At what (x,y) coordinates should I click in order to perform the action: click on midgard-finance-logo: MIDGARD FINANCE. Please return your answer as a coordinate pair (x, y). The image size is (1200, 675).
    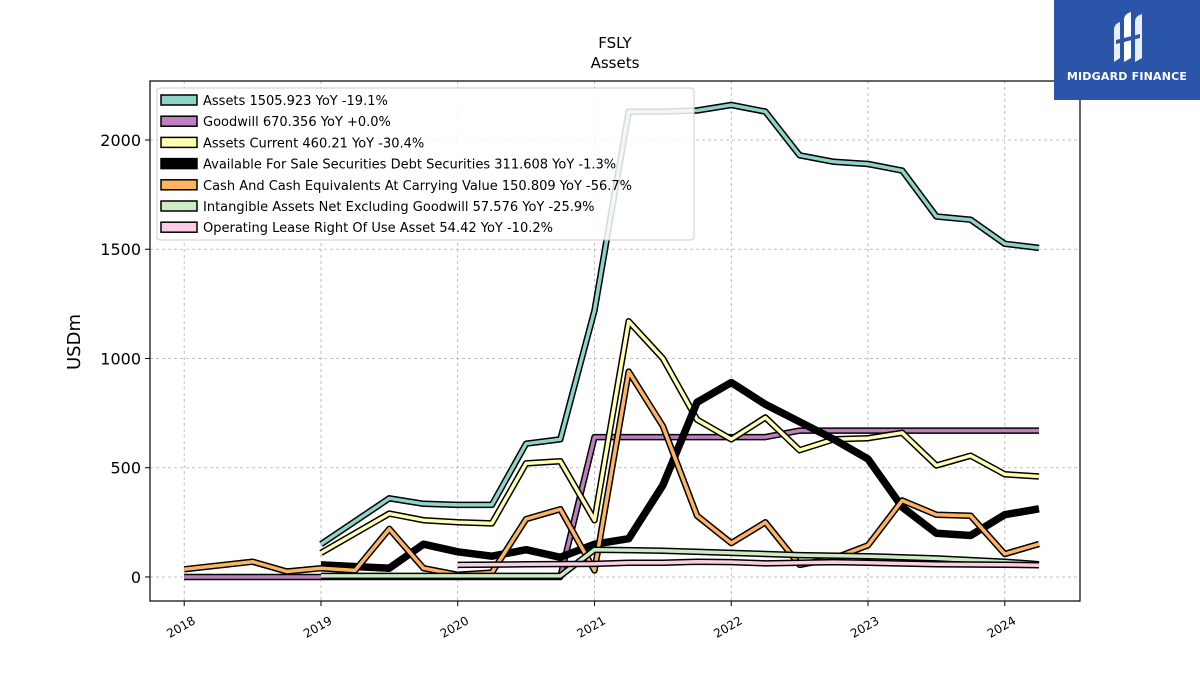
    Looking at the image, I should click on (1127, 50).